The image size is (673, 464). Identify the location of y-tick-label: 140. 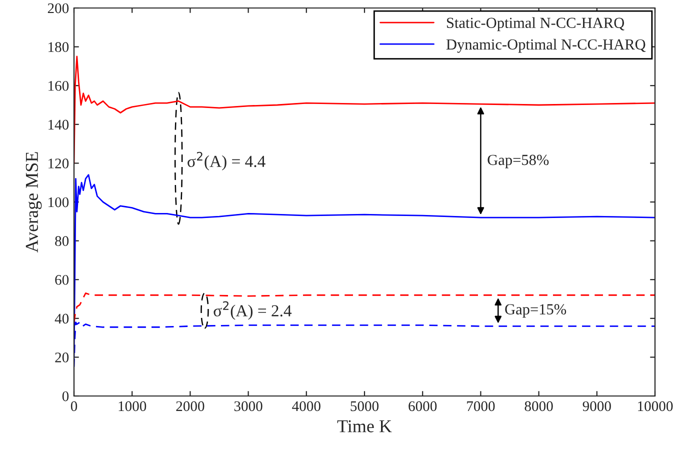
(58, 125).